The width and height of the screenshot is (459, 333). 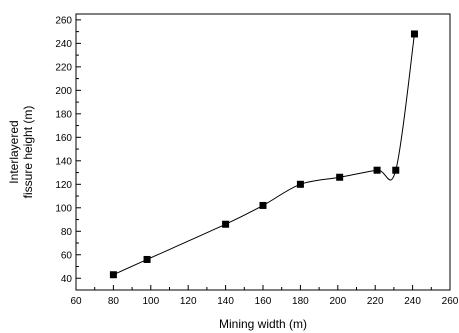 I want to click on x-tick-label: 140, so click(x=225, y=301).